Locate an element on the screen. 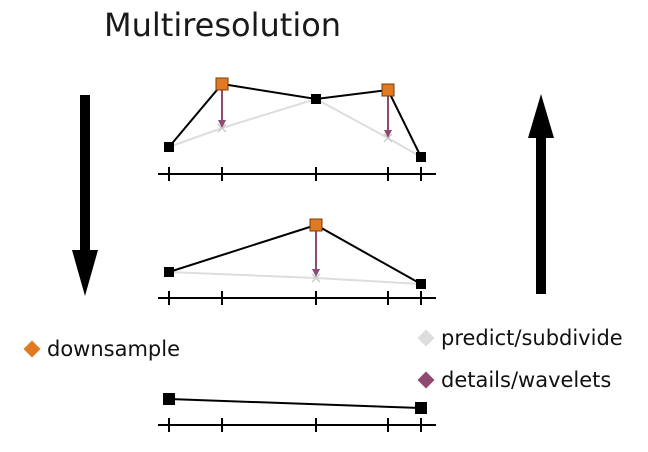 The width and height of the screenshot is (648, 452). predict-diamond-icon is located at coordinates (426, 338).